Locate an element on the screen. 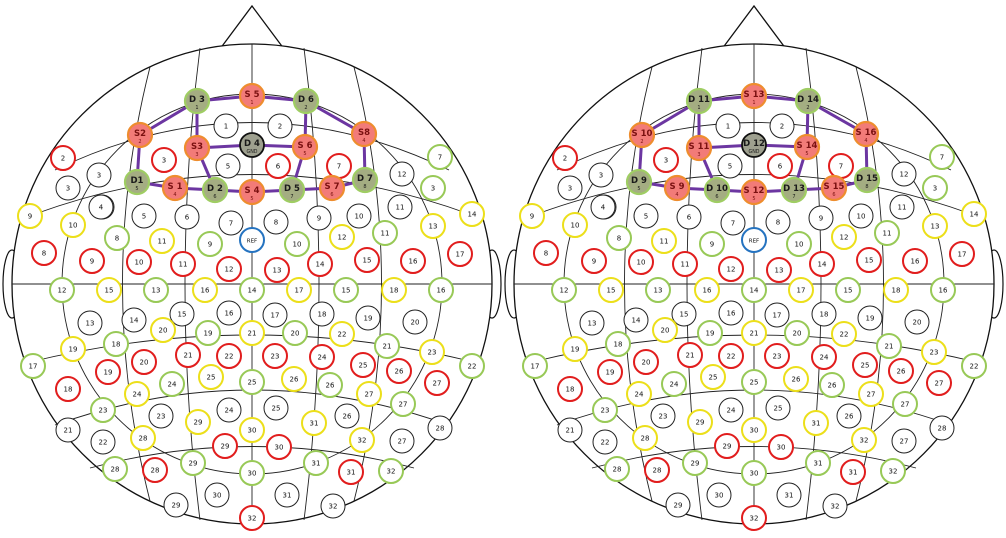  electrode-label: 27 is located at coordinates (904, 442).